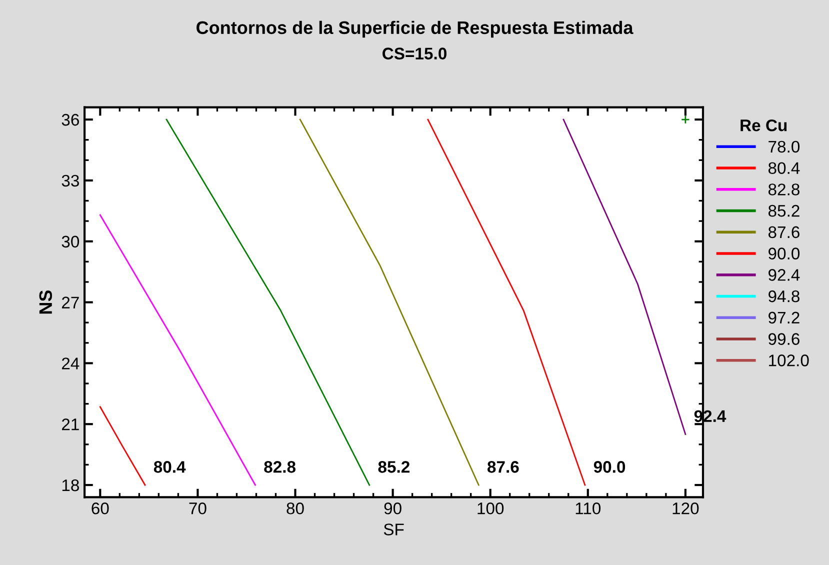  Describe the element at coordinates (70, 485) in the screenshot. I see `y-tick-label: 18` at that location.